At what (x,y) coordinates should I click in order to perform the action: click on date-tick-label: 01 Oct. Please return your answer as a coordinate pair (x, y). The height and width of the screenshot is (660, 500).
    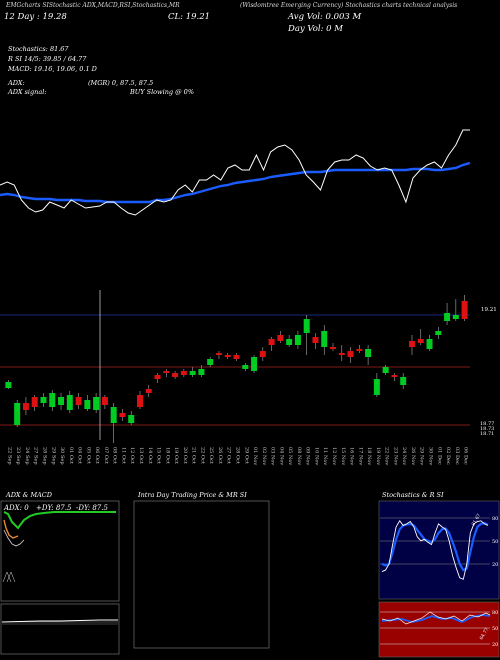
    Looking at the image, I should click on (71, 455).